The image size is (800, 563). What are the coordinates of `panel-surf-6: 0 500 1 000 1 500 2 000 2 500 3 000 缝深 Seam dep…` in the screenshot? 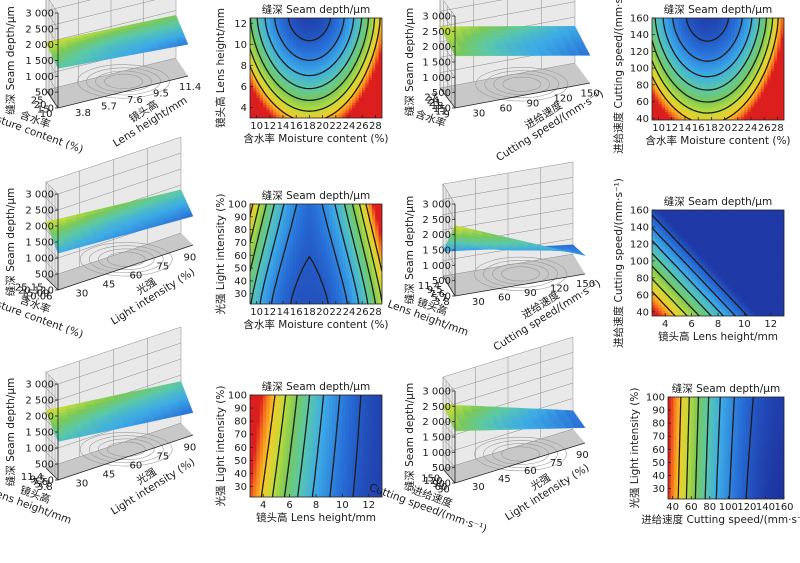 It's located at (479, 435).